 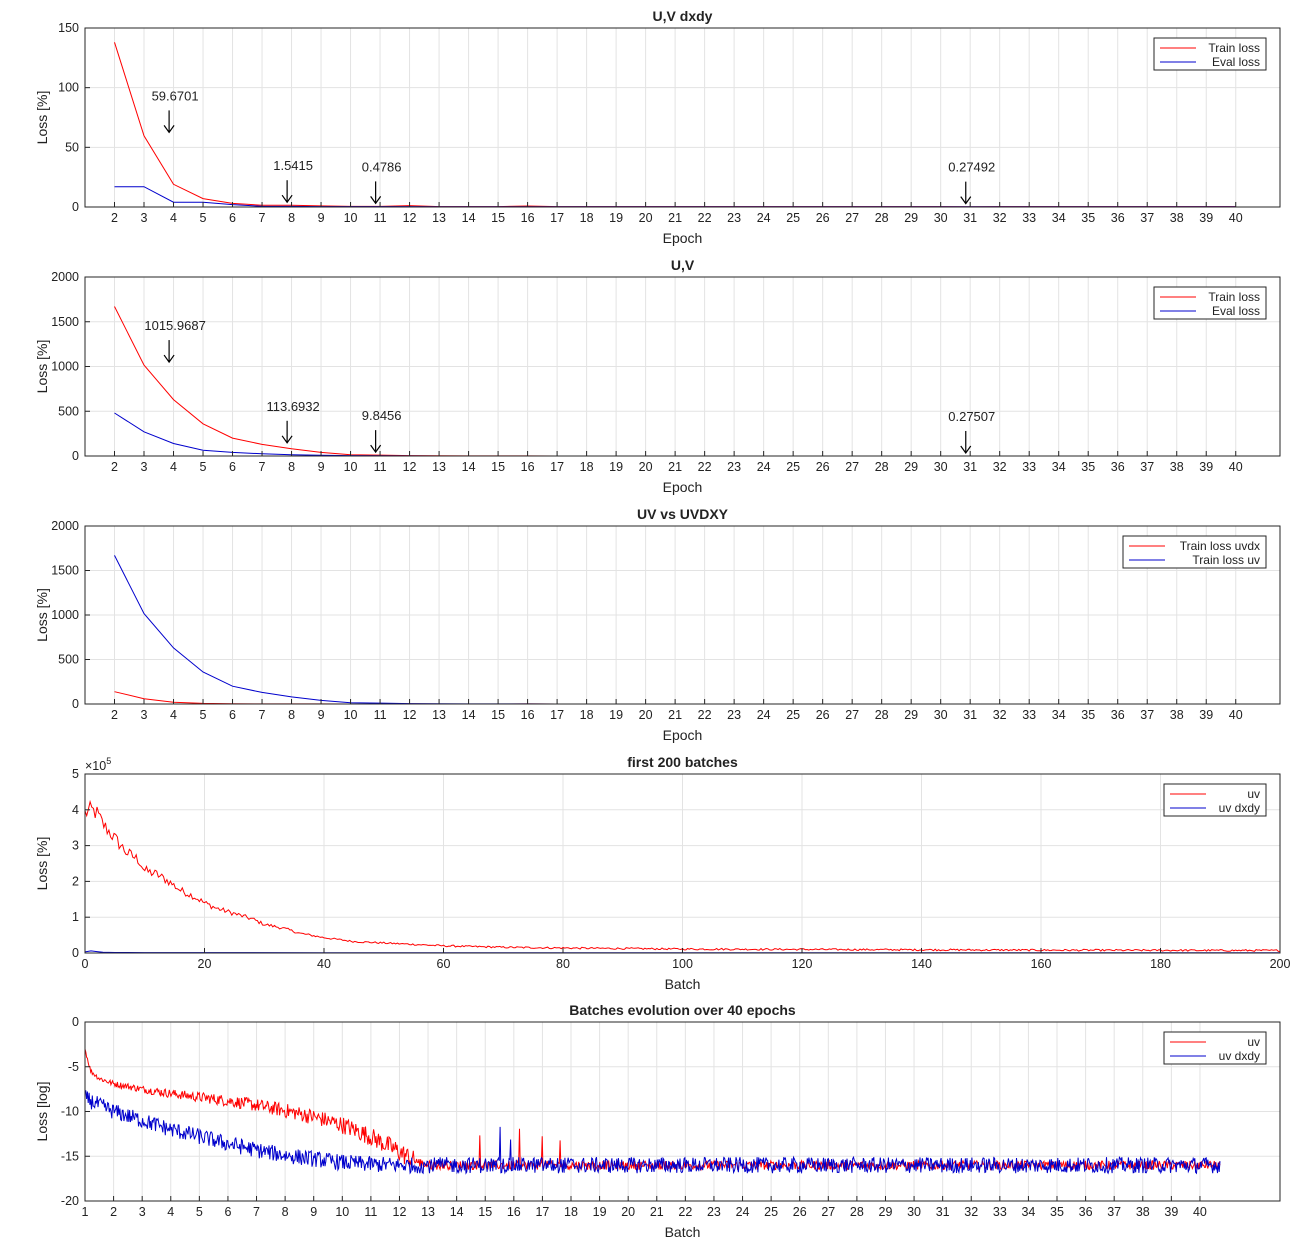 I want to click on annotation-label: 0.27492, so click(x=971, y=167).